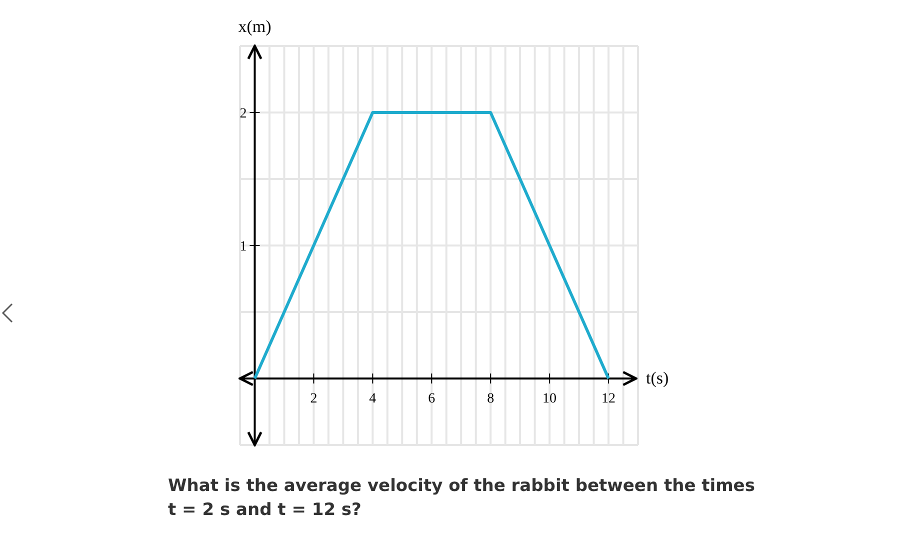  What do you see at coordinates (255, 26) in the screenshot?
I see `y-axis-title: x(m)` at bounding box center [255, 26].